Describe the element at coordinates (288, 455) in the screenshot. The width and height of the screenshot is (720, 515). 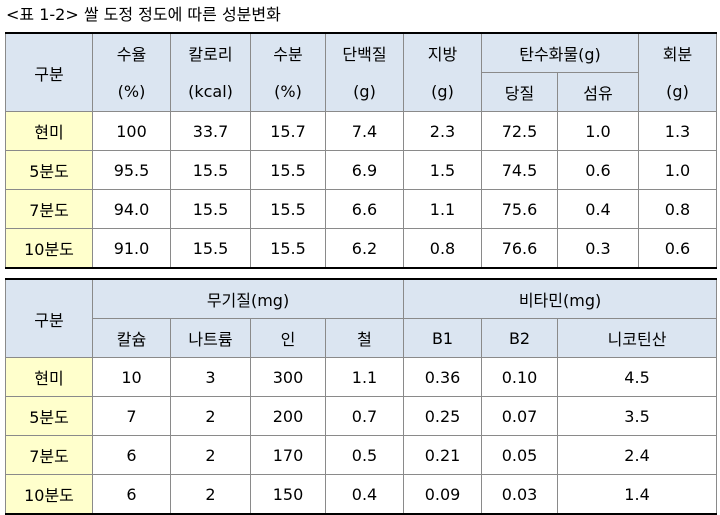
I see `data-cell: 170` at that location.